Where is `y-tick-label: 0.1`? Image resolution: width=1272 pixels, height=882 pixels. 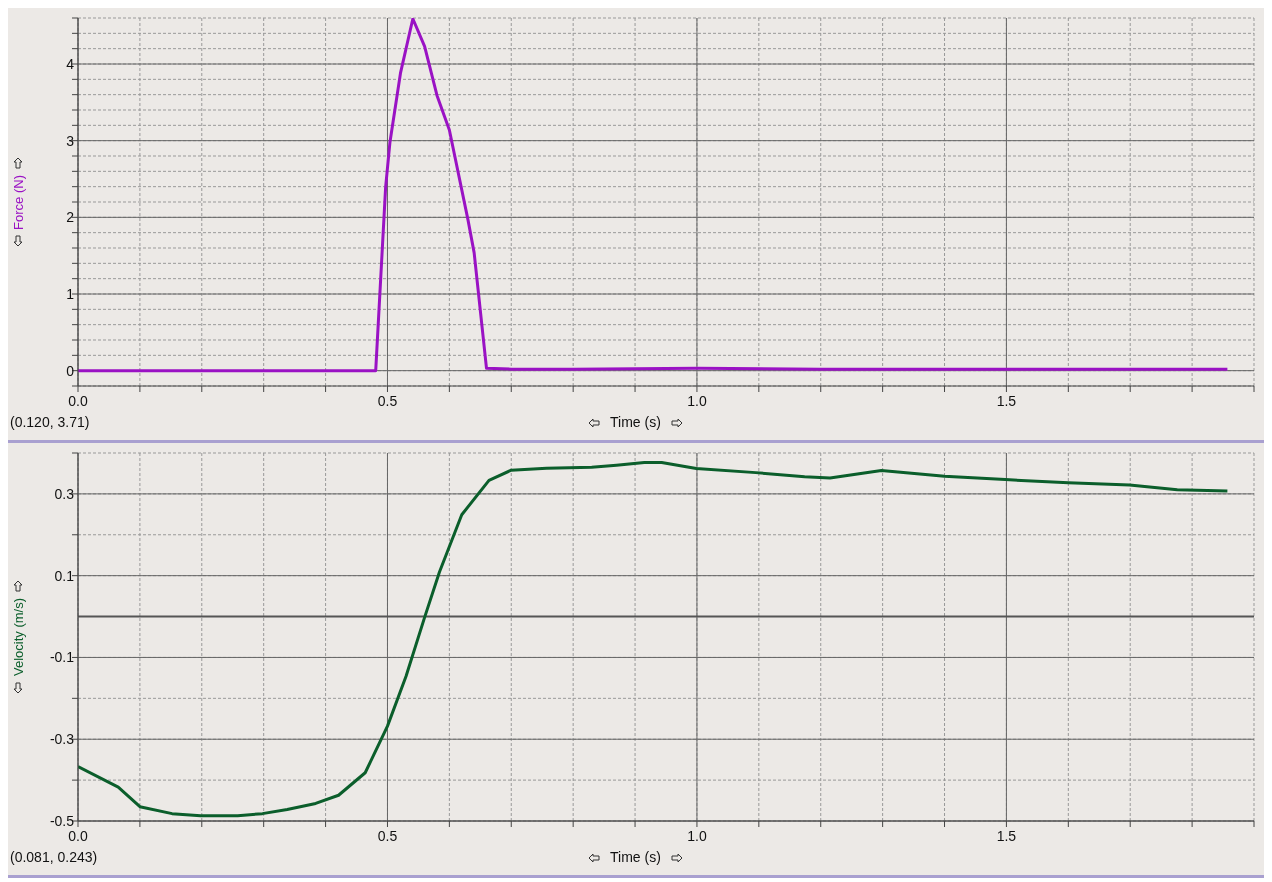
y-tick-label: 0.1 is located at coordinates (64, 575).